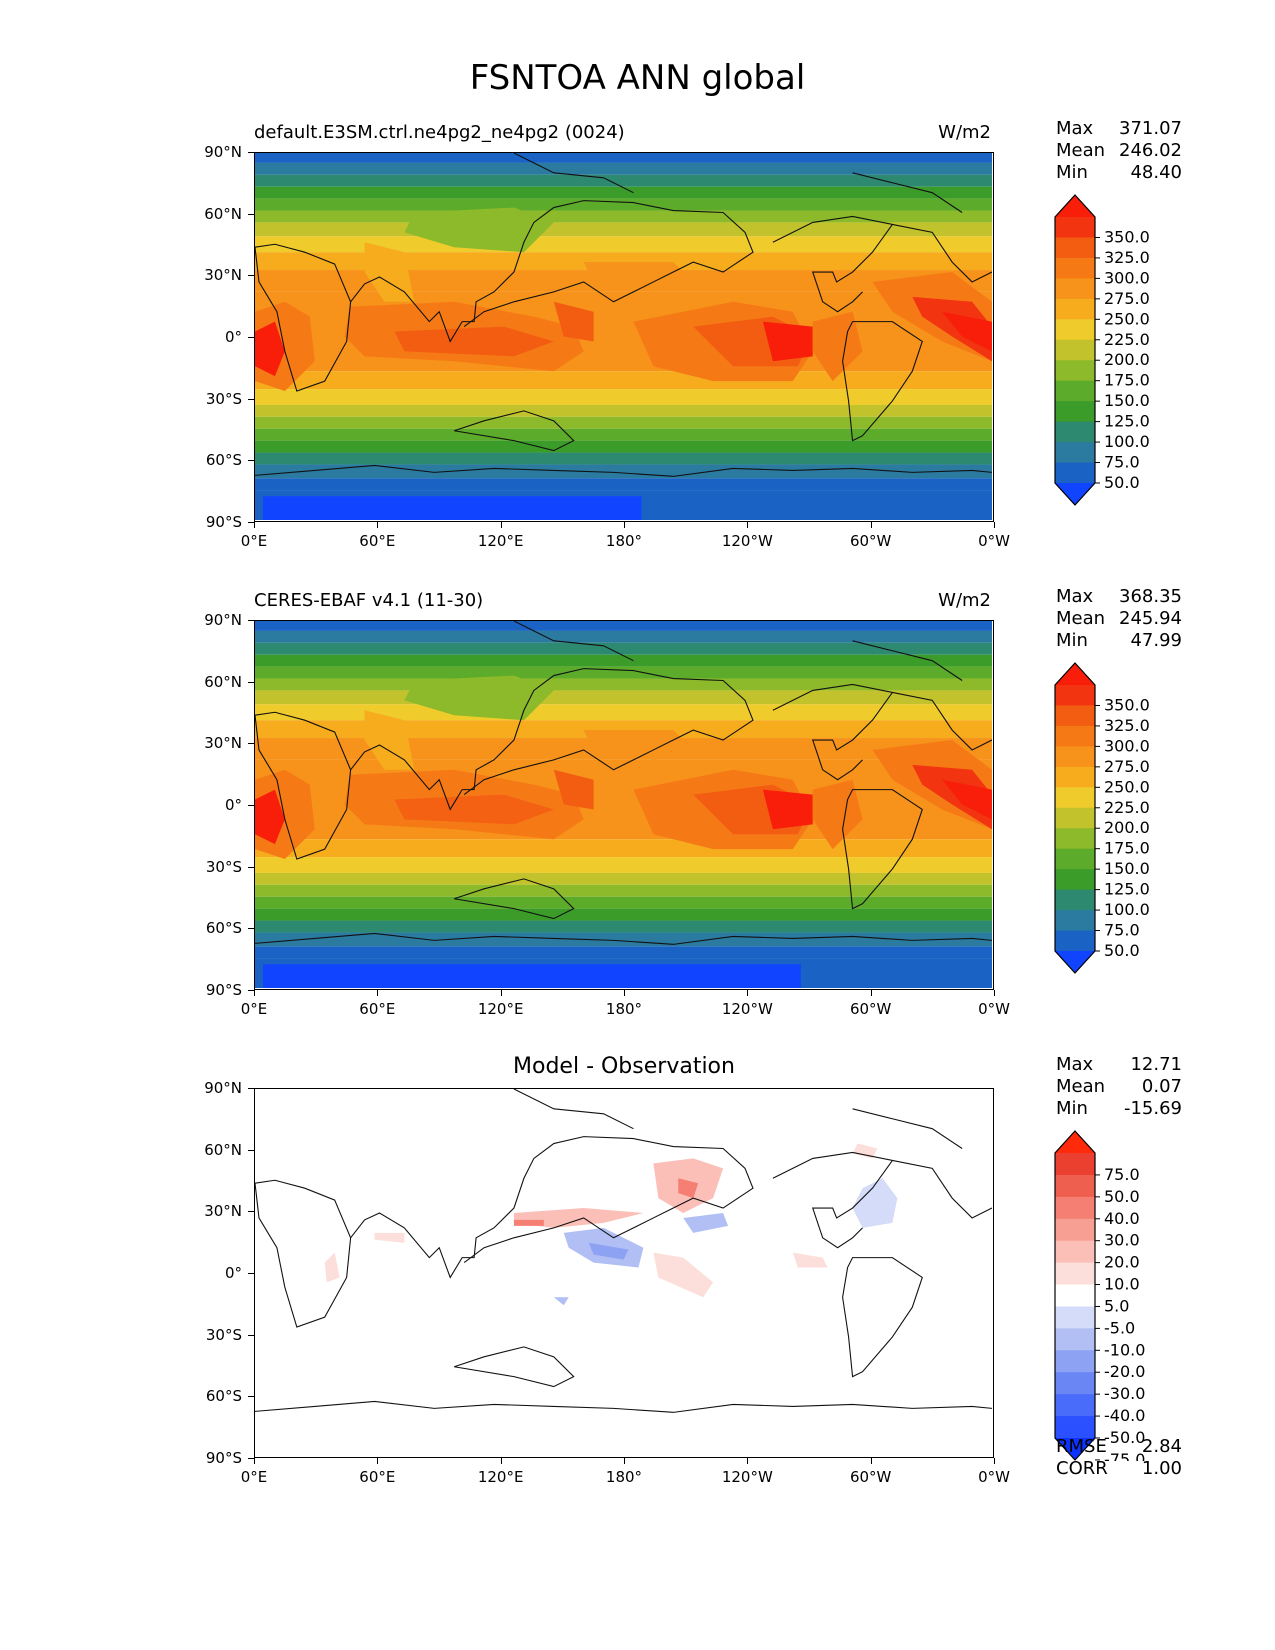 This screenshot has width=1275, height=1650. What do you see at coordinates (1116, 1305) in the screenshot?
I see `colorbar-tick-label: 5.0` at bounding box center [1116, 1305].